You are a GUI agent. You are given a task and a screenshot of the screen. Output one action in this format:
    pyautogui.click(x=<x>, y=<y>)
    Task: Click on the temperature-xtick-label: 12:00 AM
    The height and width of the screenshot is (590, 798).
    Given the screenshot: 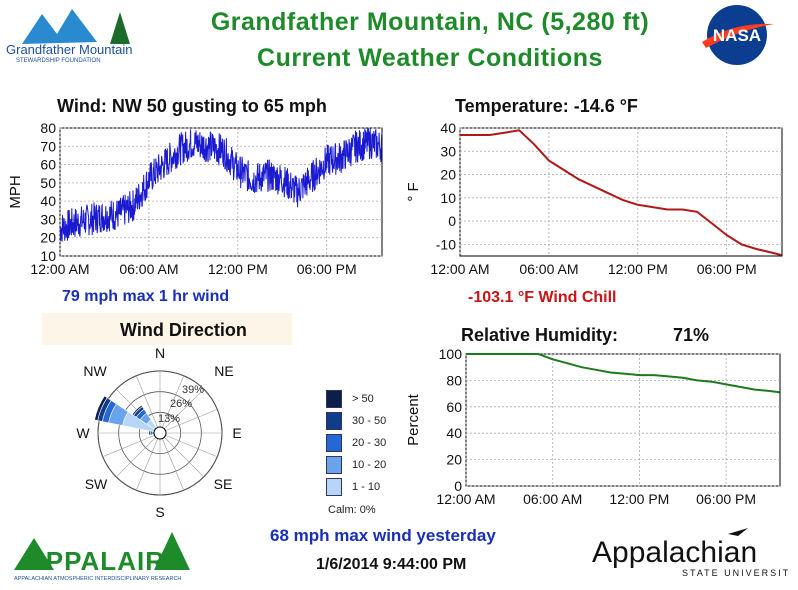 What is the action you would take?
    pyautogui.click(x=459, y=269)
    